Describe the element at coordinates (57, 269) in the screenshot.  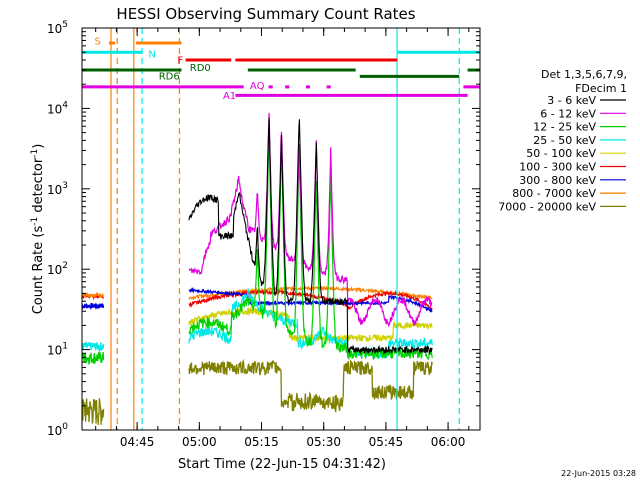
I see `y-tick-label: 10²` at that location.